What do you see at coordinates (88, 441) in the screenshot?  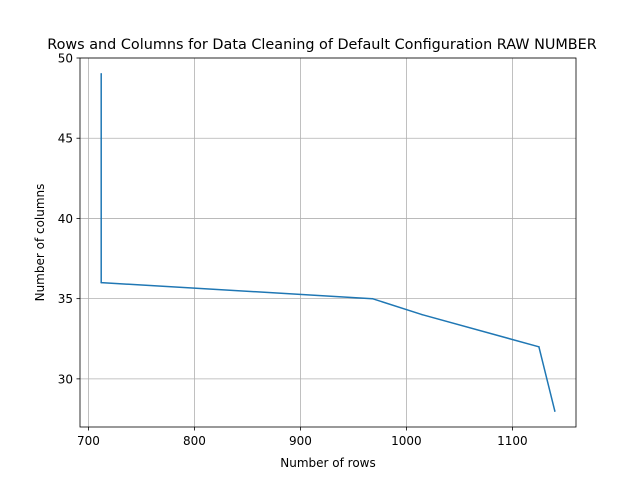 I see `x-tick-label: 700` at bounding box center [88, 441].